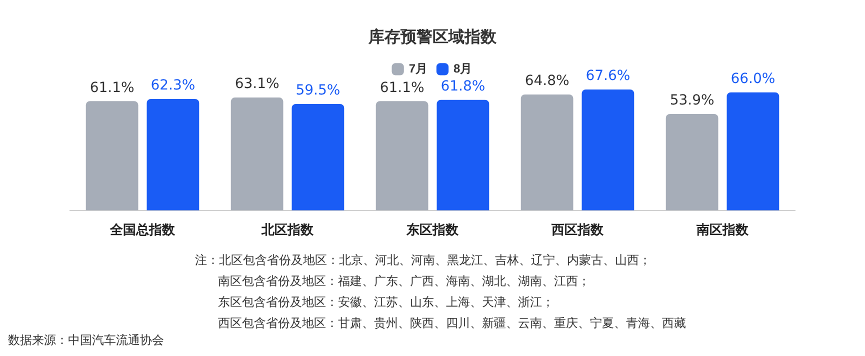 This screenshot has height=356, width=865. Describe the element at coordinates (433, 36) in the screenshot. I see `chart-title: 库存预警区域指数` at that location.